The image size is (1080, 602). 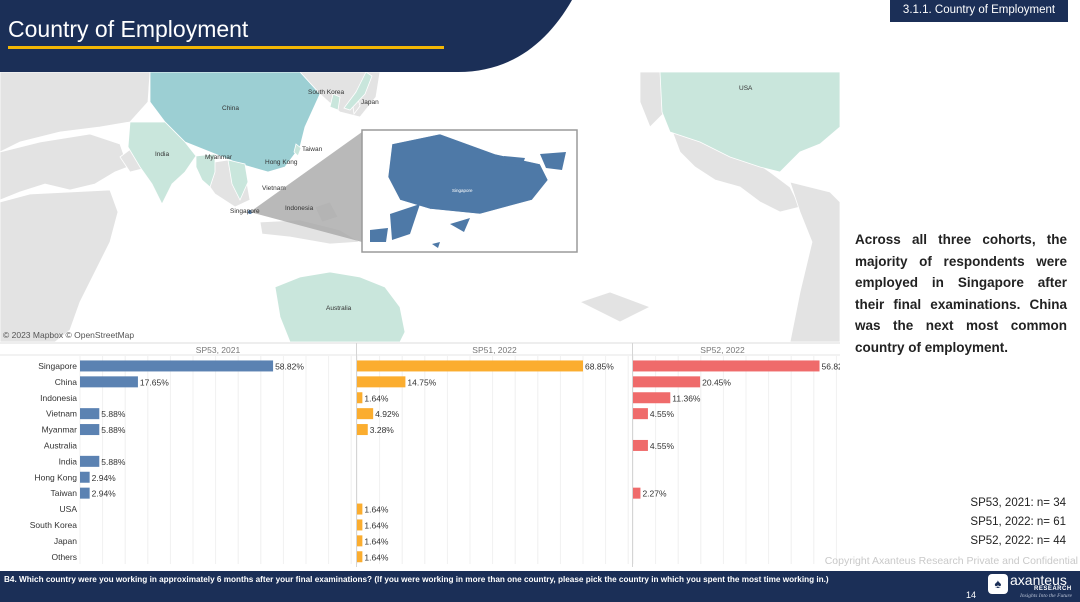 What do you see at coordinates (1018, 522) in the screenshot?
I see `sample-size-sp51: SP51, 2022: n= 61` at bounding box center [1018, 522].